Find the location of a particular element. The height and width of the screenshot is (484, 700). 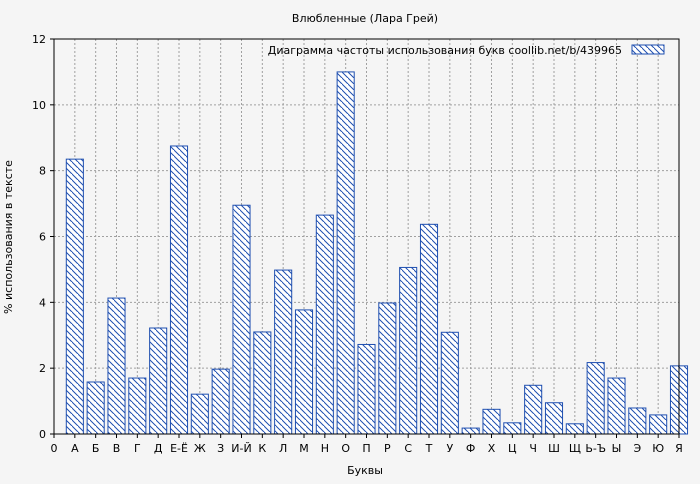

bar-Ц is located at coordinates (512, 428).